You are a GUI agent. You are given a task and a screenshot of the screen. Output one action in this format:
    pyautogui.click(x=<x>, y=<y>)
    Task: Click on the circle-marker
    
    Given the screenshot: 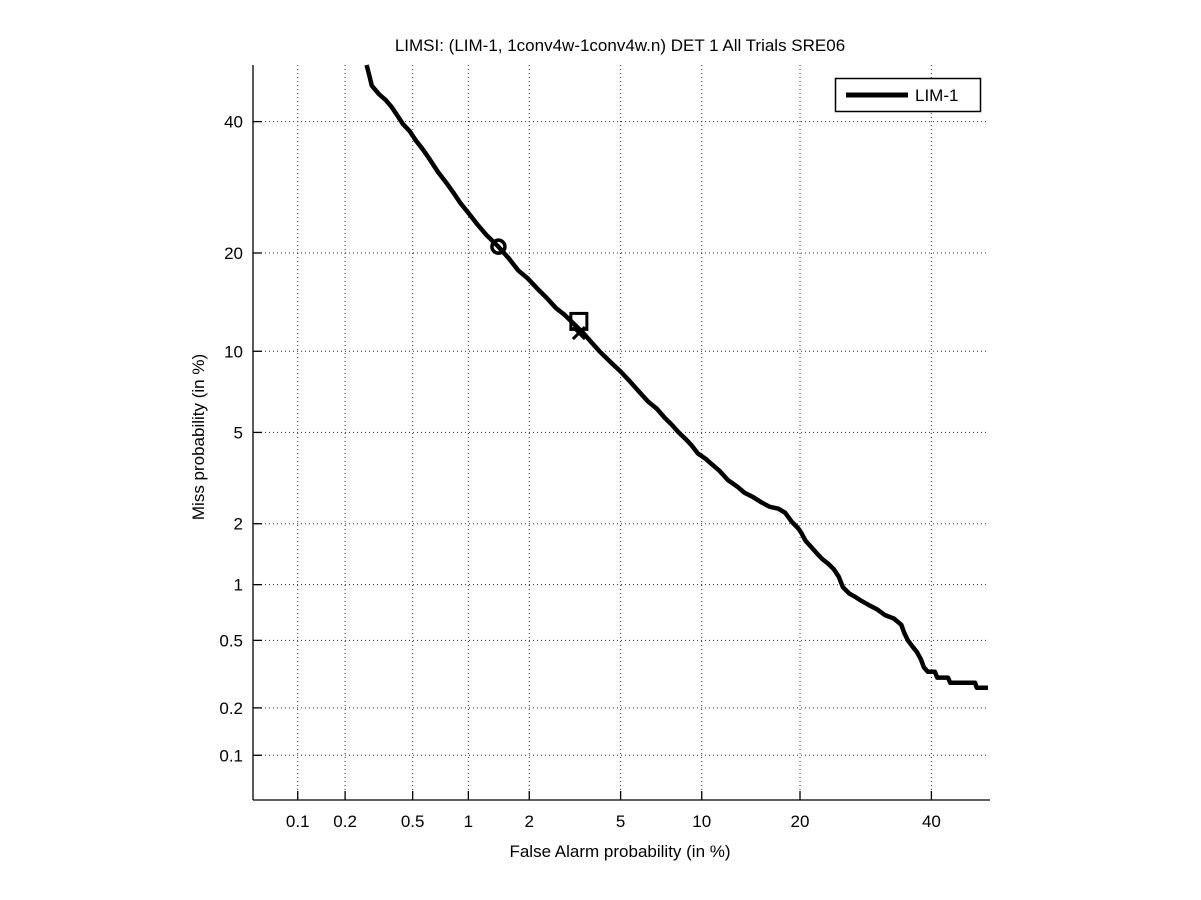 What is the action you would take?
    pyautogui.click(x=498, y=246)
    